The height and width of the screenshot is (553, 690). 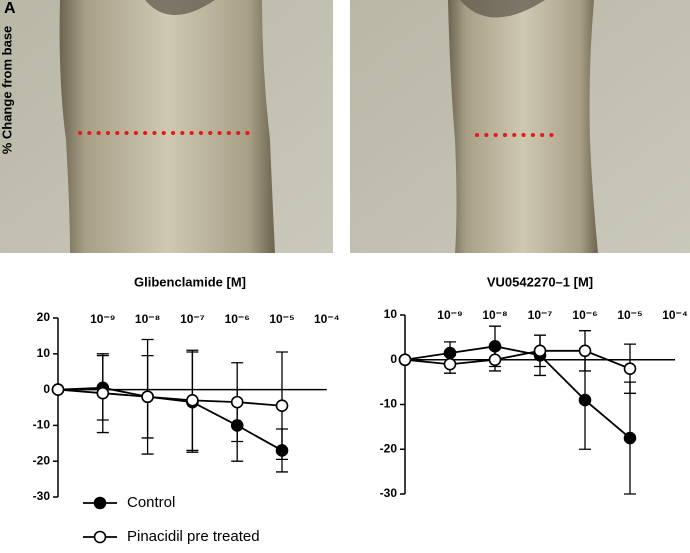 I want to click on y-tick-label: 20, so click(x=44, y=317).